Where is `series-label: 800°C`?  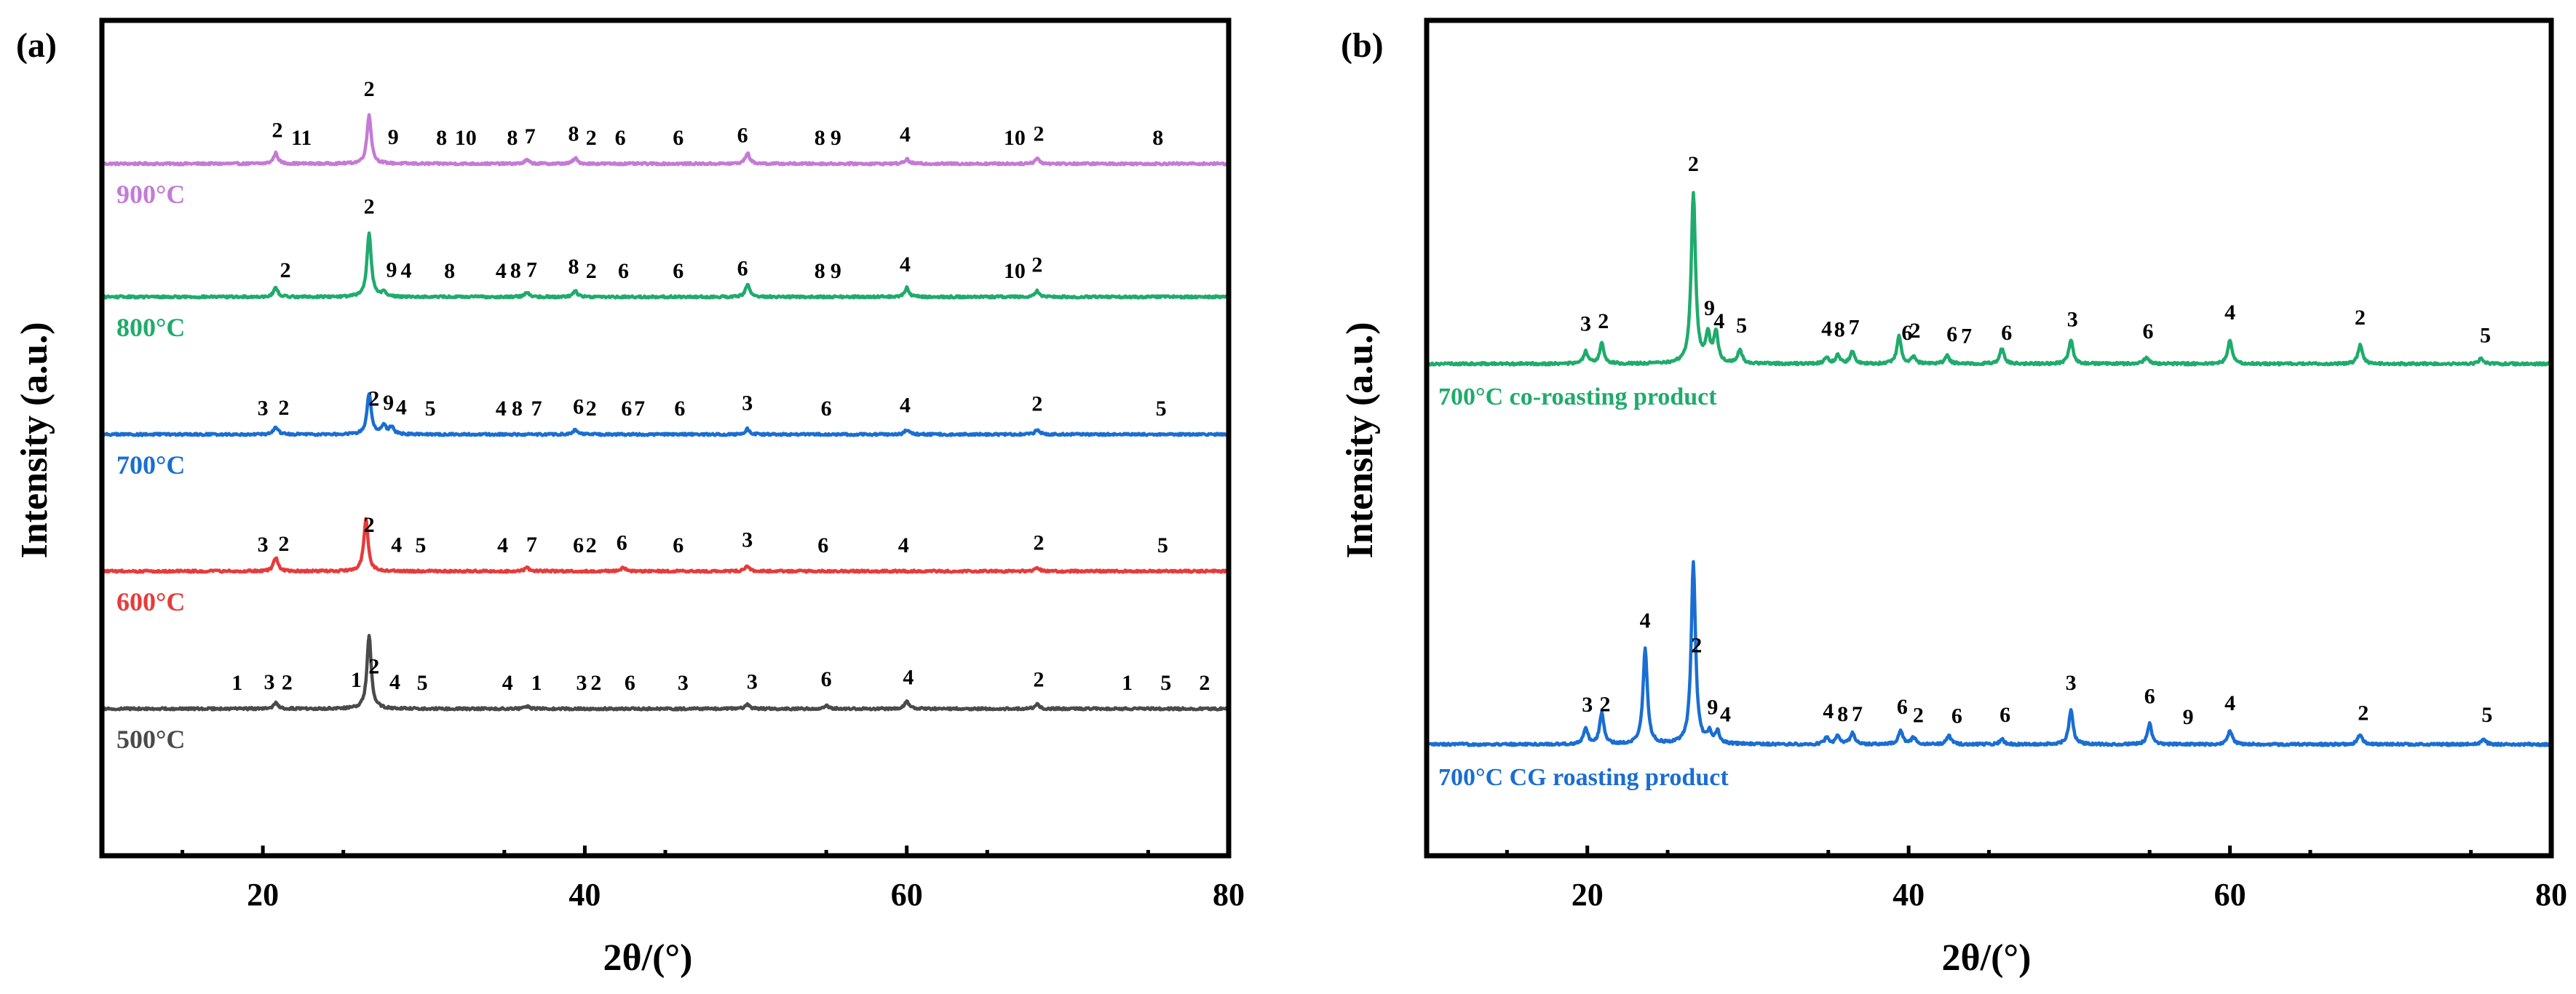 series-label: 800°C is located at coordinates (150, 327).